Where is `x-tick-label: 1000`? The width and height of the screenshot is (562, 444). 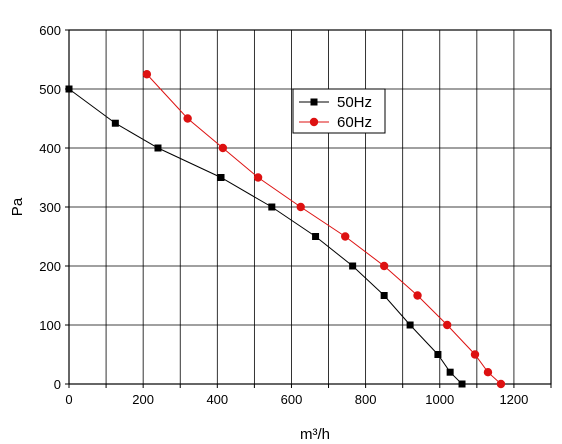
x-tick-label: 1000 is located at coordinates (439, 399).